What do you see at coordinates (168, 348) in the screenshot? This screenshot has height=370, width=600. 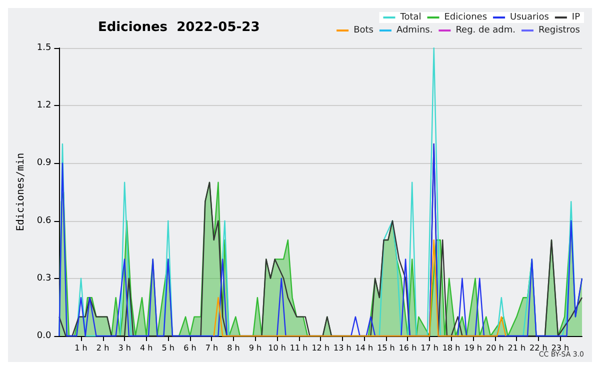 I see `x-tick-label: 5 h` at bounding box center [168, 348].